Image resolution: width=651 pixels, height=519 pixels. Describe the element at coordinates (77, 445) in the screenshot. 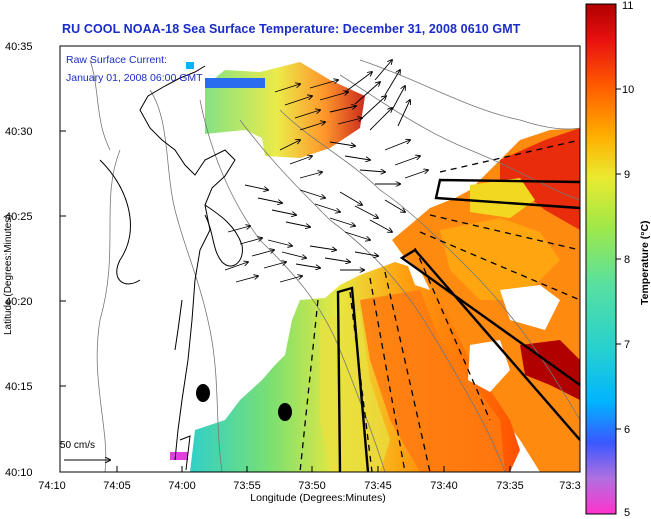

I see `scale-label: 50 cm/s` at that location.